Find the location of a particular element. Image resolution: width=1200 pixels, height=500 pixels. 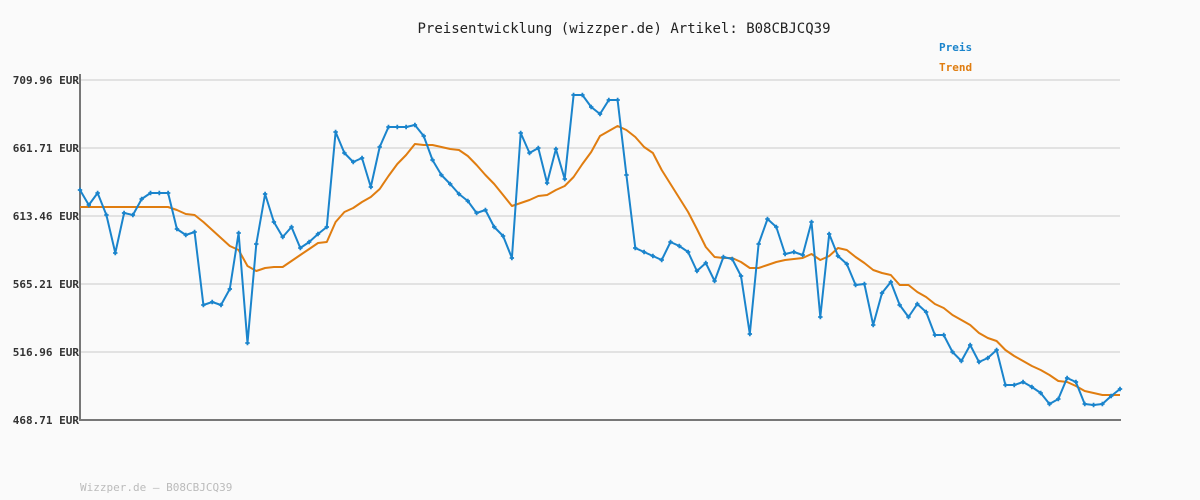

legend-preis: Preis is located at coordinates (955, 47).